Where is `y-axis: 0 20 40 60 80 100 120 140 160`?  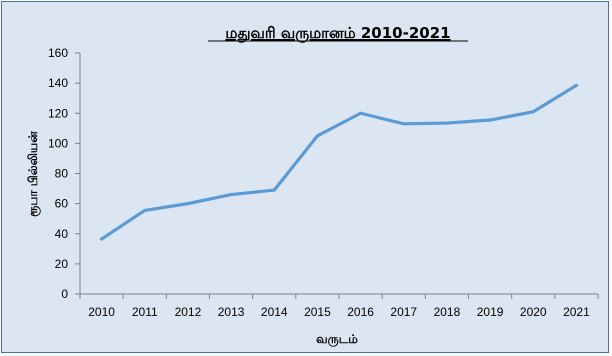 y-axis: 0 20 40 60 80 100 120 140 160 is located at coordinates (64, 173).